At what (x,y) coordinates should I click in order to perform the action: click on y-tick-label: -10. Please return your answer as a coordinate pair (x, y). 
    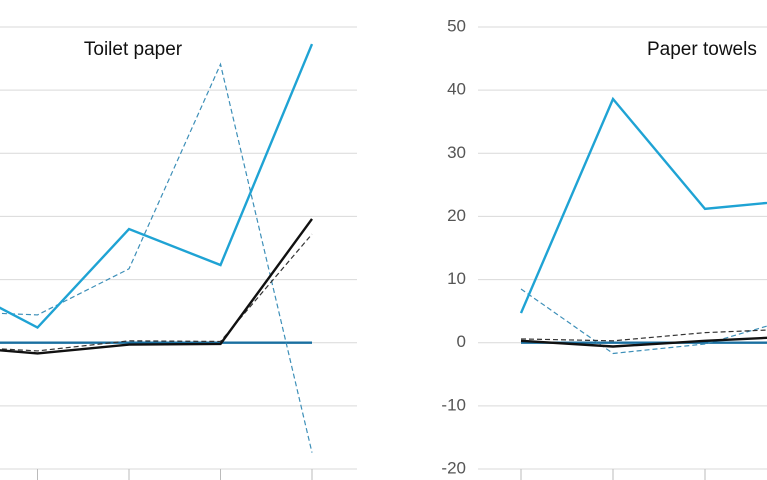
    Looking at the image, I should click on (453, 404).